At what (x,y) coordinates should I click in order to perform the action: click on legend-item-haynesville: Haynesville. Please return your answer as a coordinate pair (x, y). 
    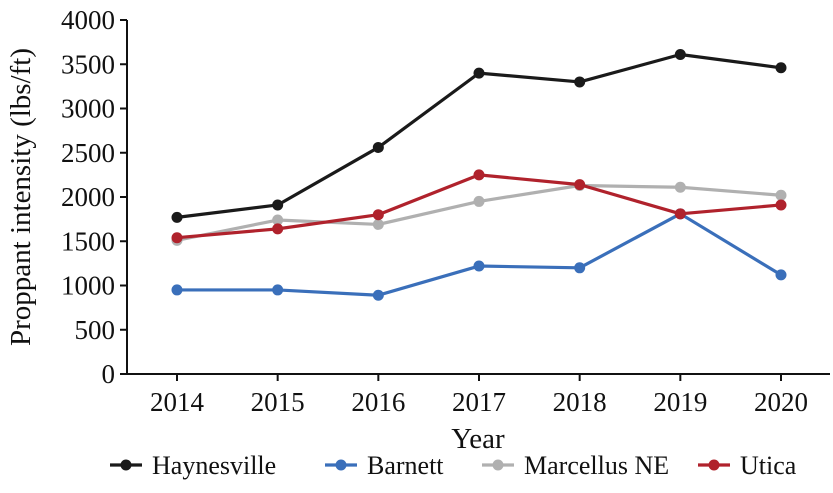
    Looking at the image, I should click on (193, 465).